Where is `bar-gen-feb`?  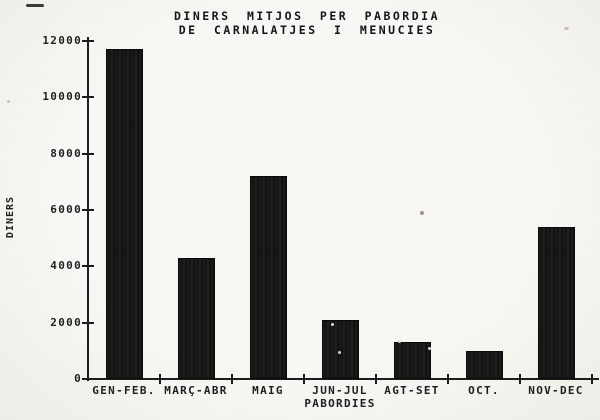 bar-gen-feb is located at coordinates (124, 214).